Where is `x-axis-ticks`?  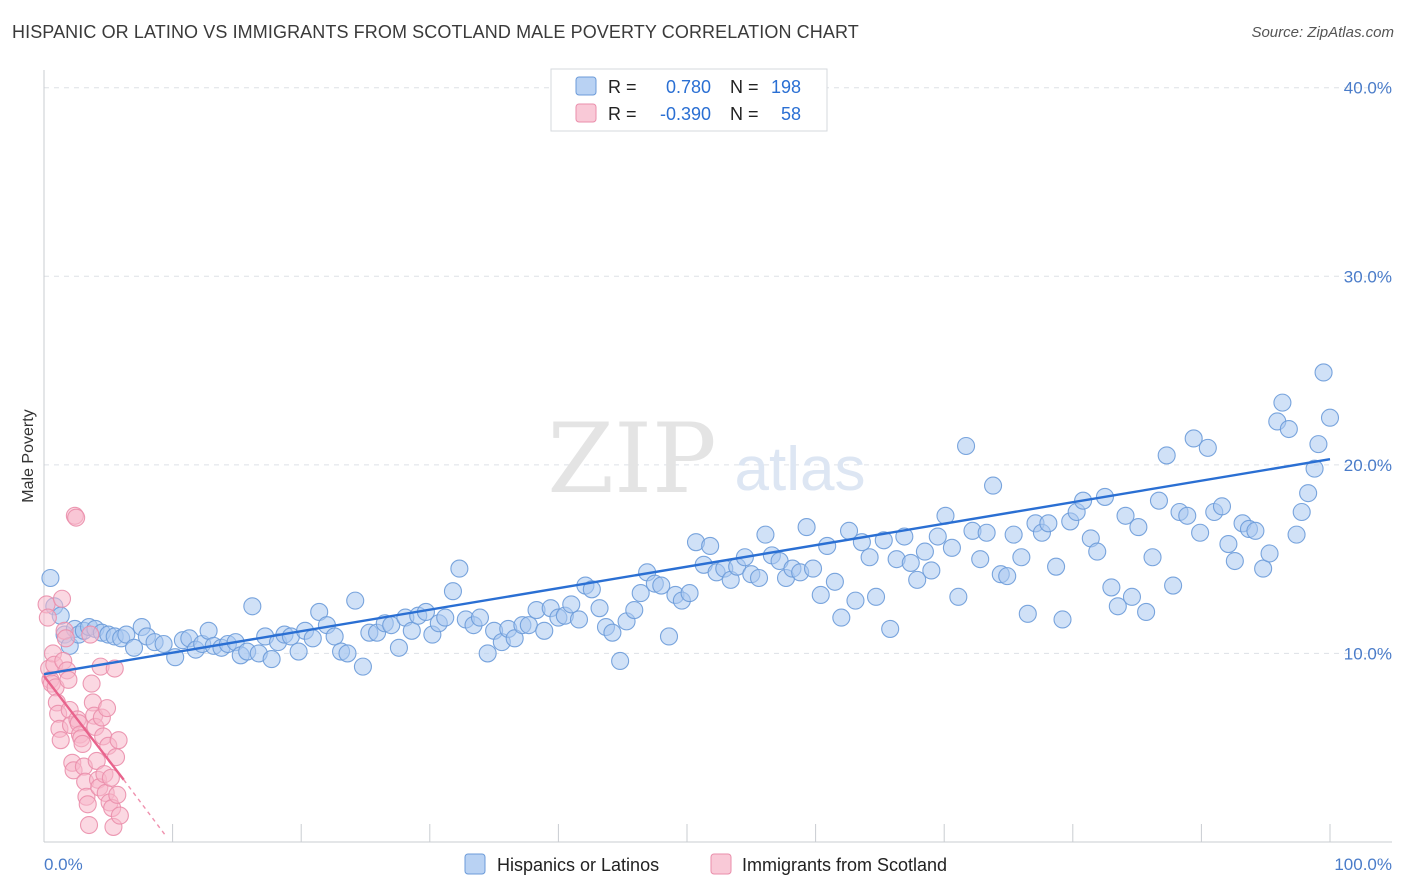
x-axis-ticks is located at coordinates (751, 833).